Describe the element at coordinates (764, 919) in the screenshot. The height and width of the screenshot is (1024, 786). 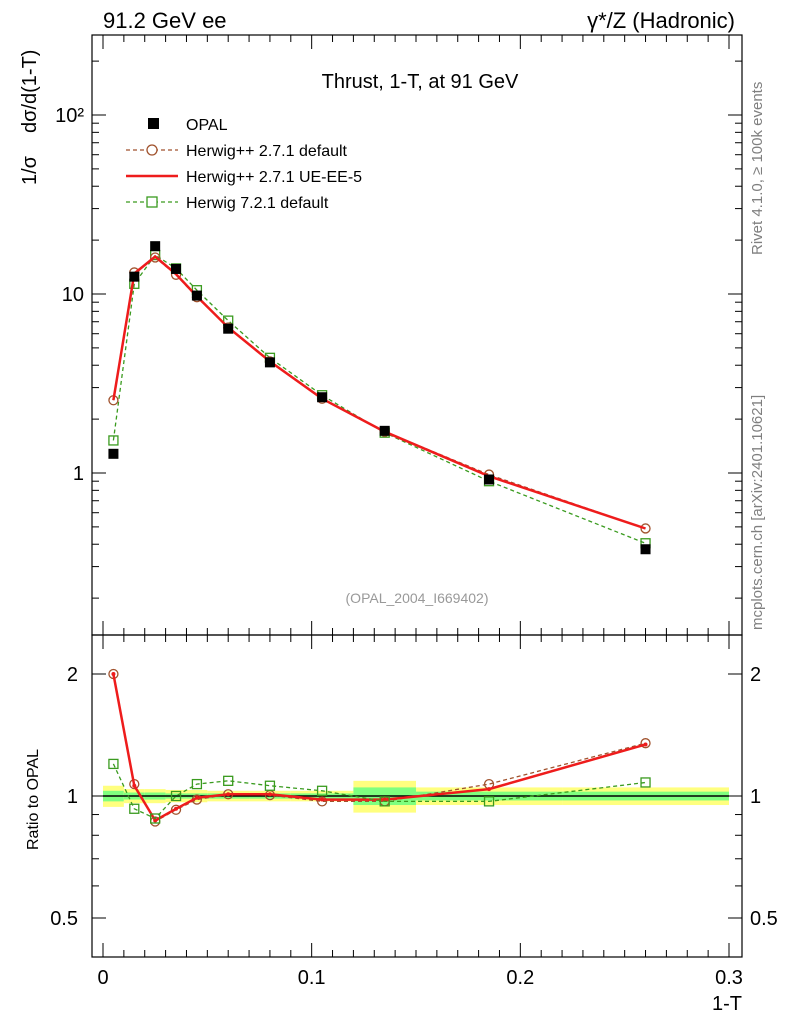
I see `ratio-y-tick-label-right: 0.5` at that location.